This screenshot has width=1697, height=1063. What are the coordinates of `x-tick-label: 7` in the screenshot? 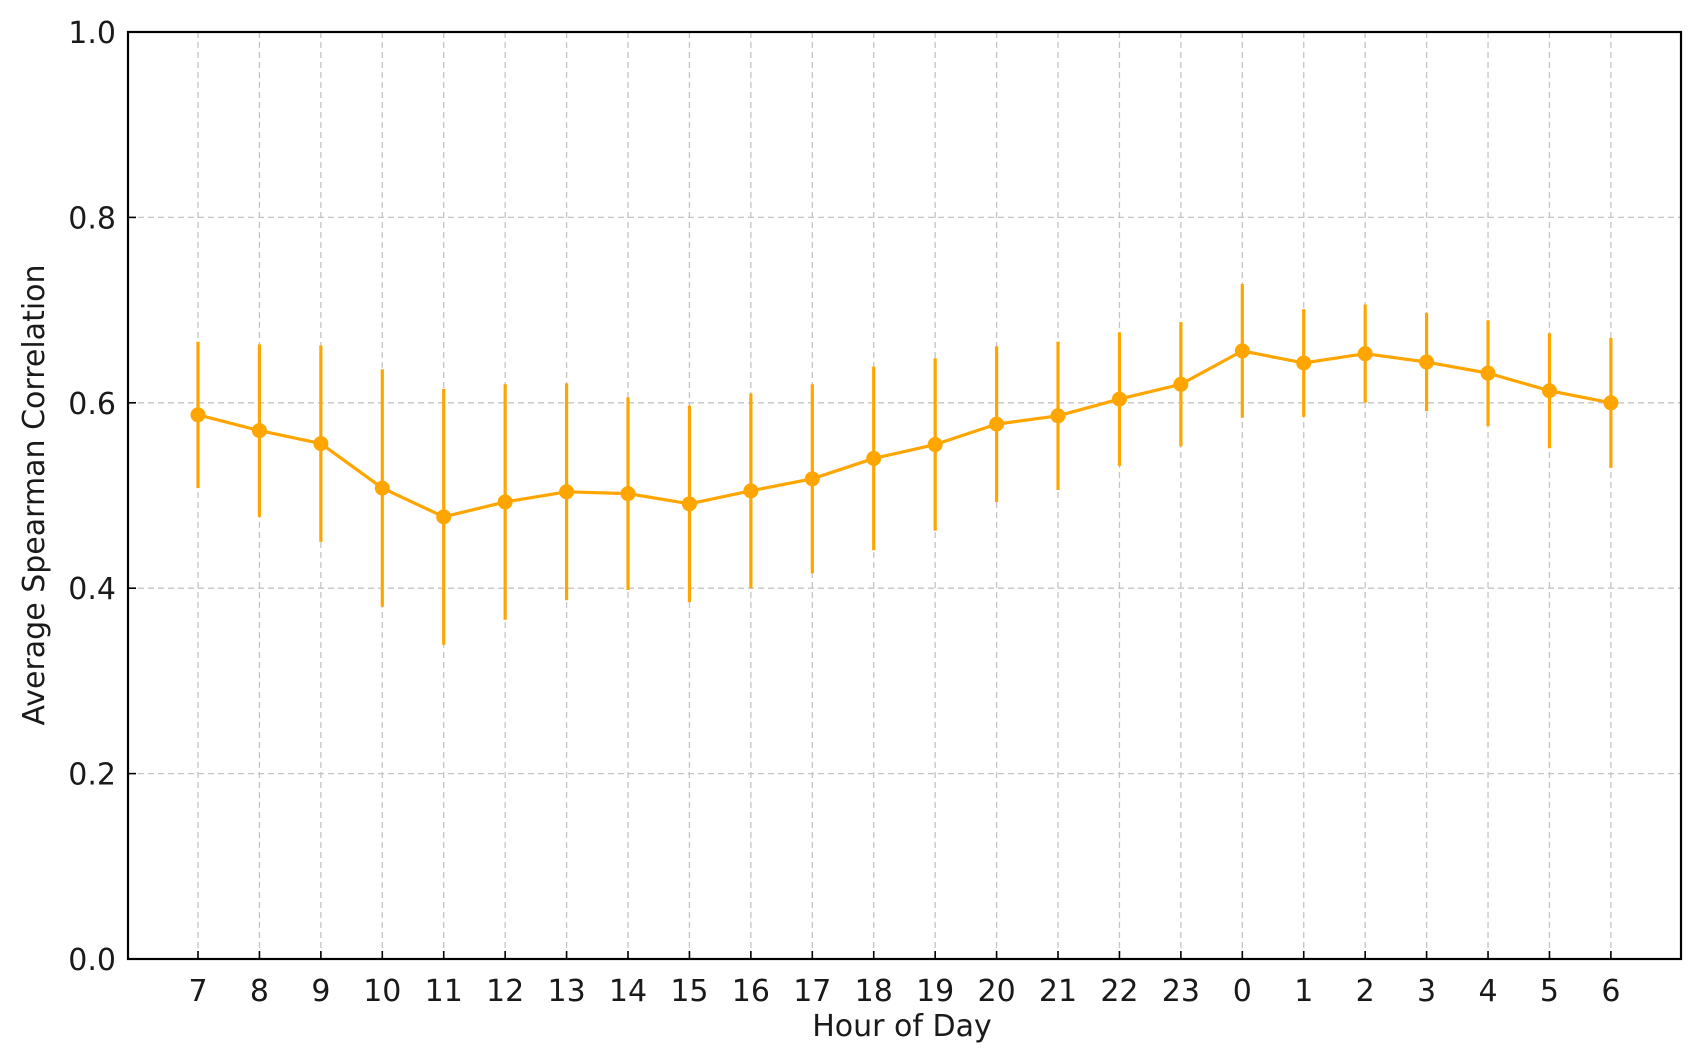 It's located at (197, 991).